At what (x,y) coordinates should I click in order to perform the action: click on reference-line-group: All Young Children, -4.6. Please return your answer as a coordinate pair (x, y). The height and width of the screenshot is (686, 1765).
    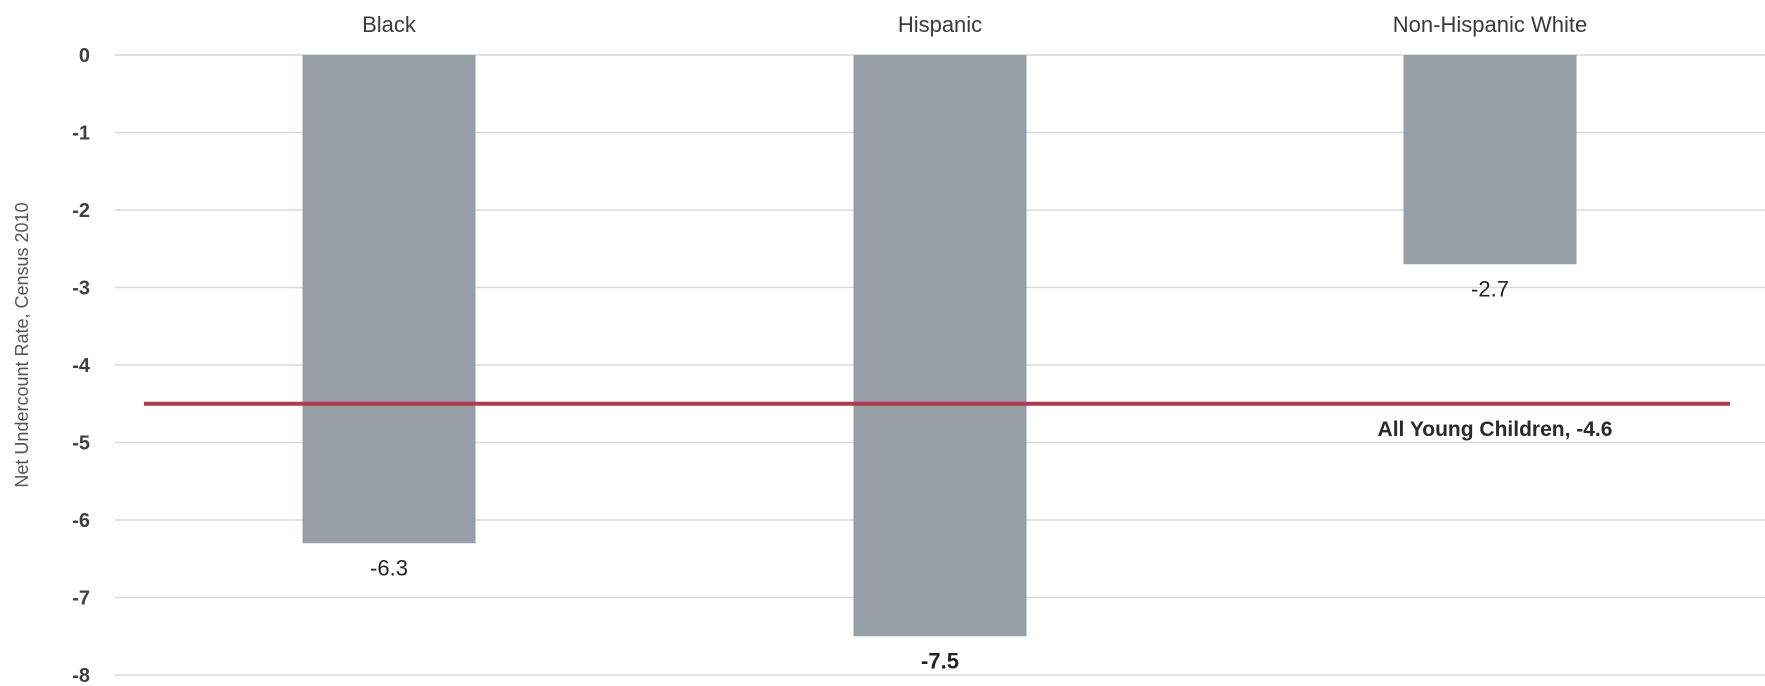
    Looking at the image, I should click on (937, 421).